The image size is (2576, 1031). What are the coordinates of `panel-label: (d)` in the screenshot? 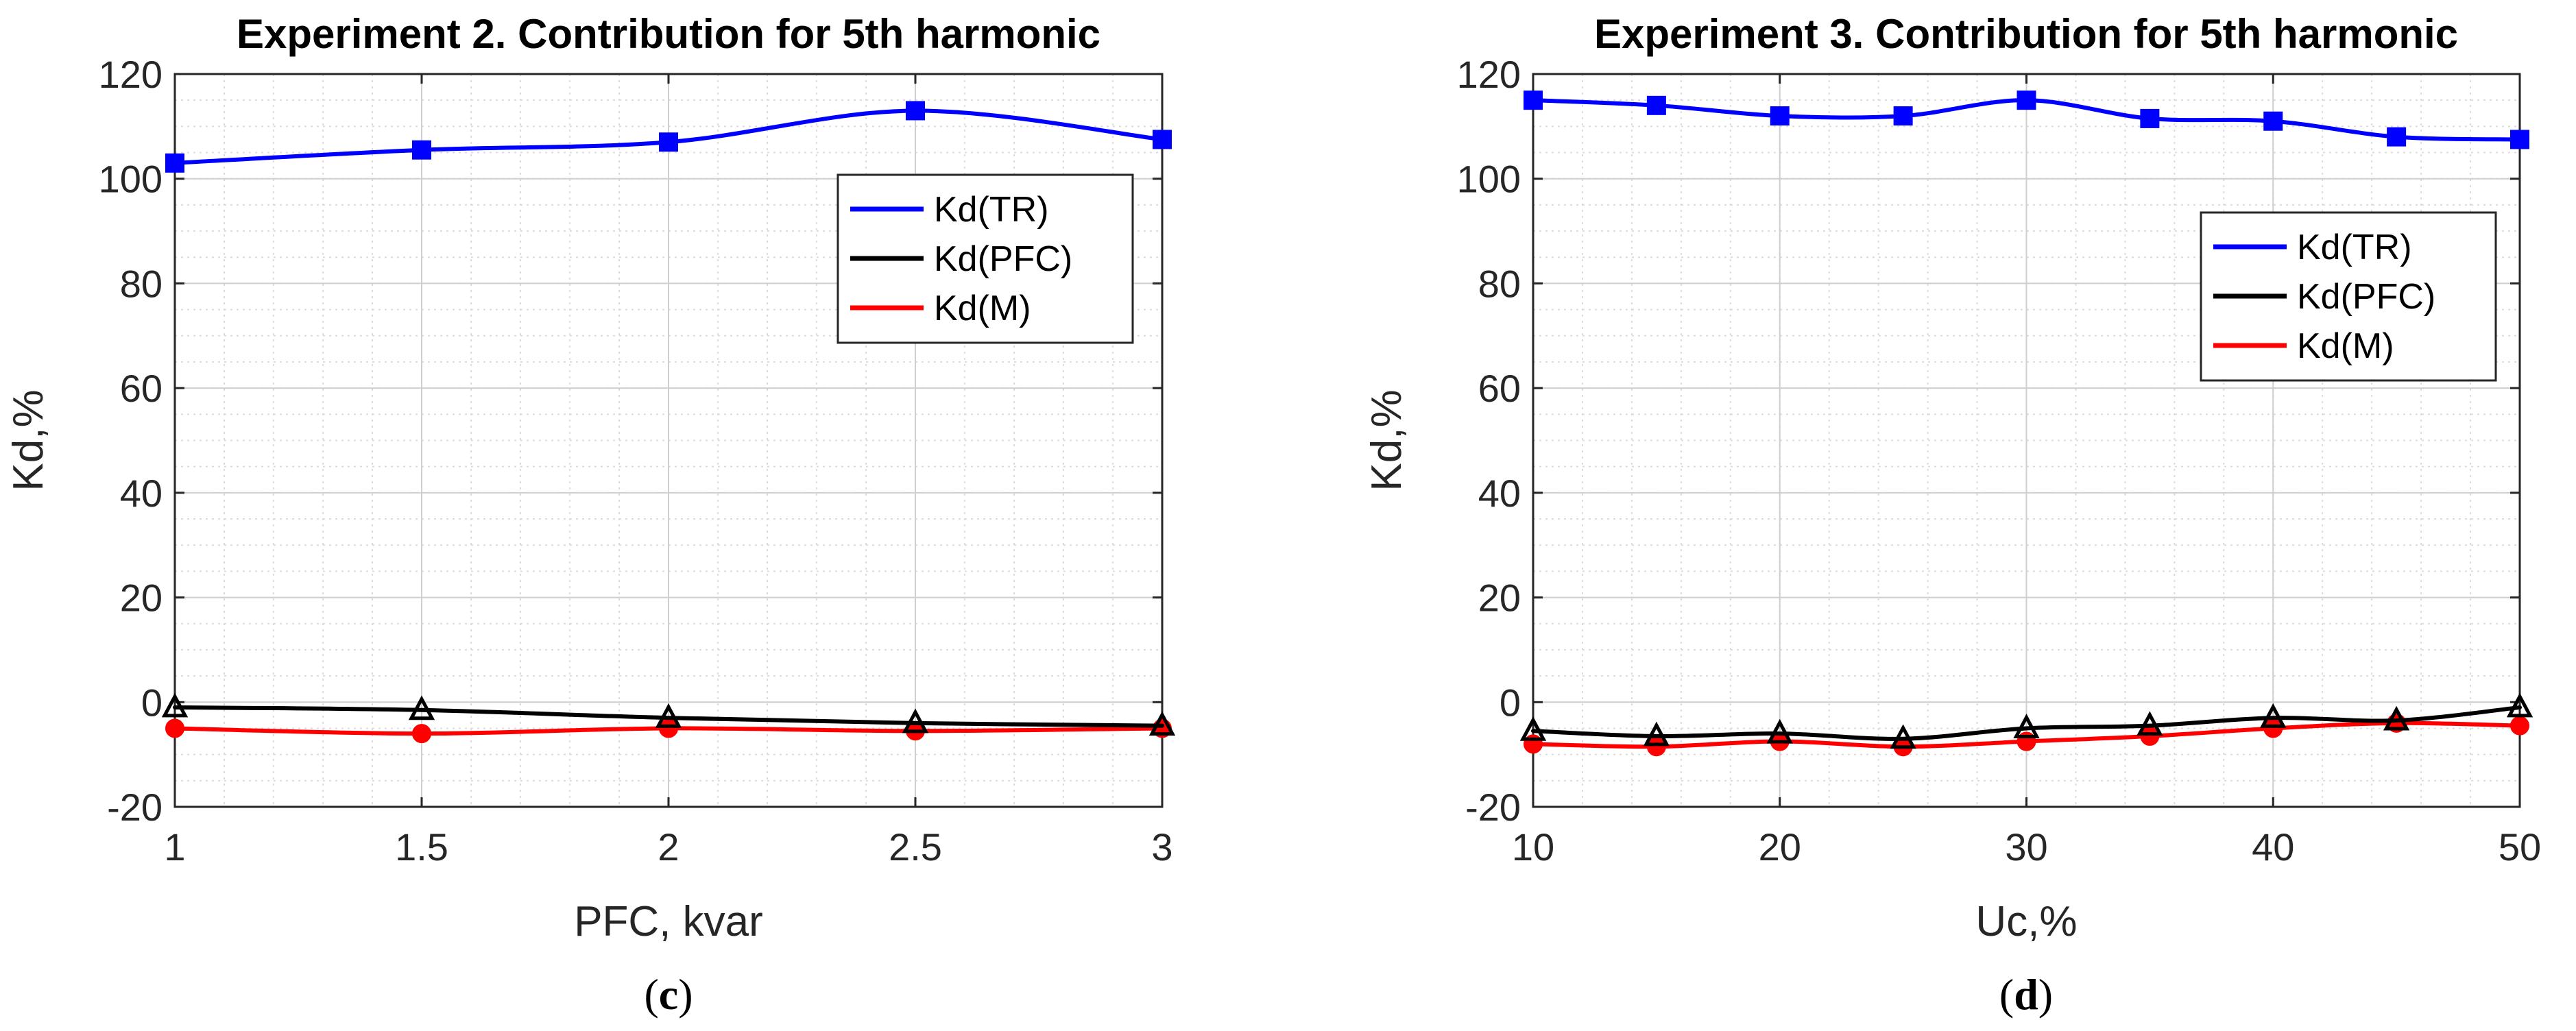 It's located at (2026, 994).